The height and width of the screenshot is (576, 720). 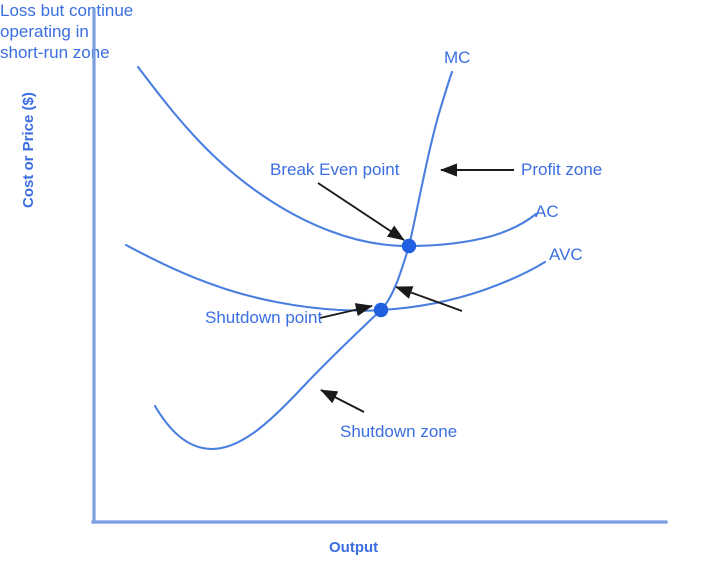 I want to click on loss-zone-line-3: short-run zone, so click(x=55, y=52).